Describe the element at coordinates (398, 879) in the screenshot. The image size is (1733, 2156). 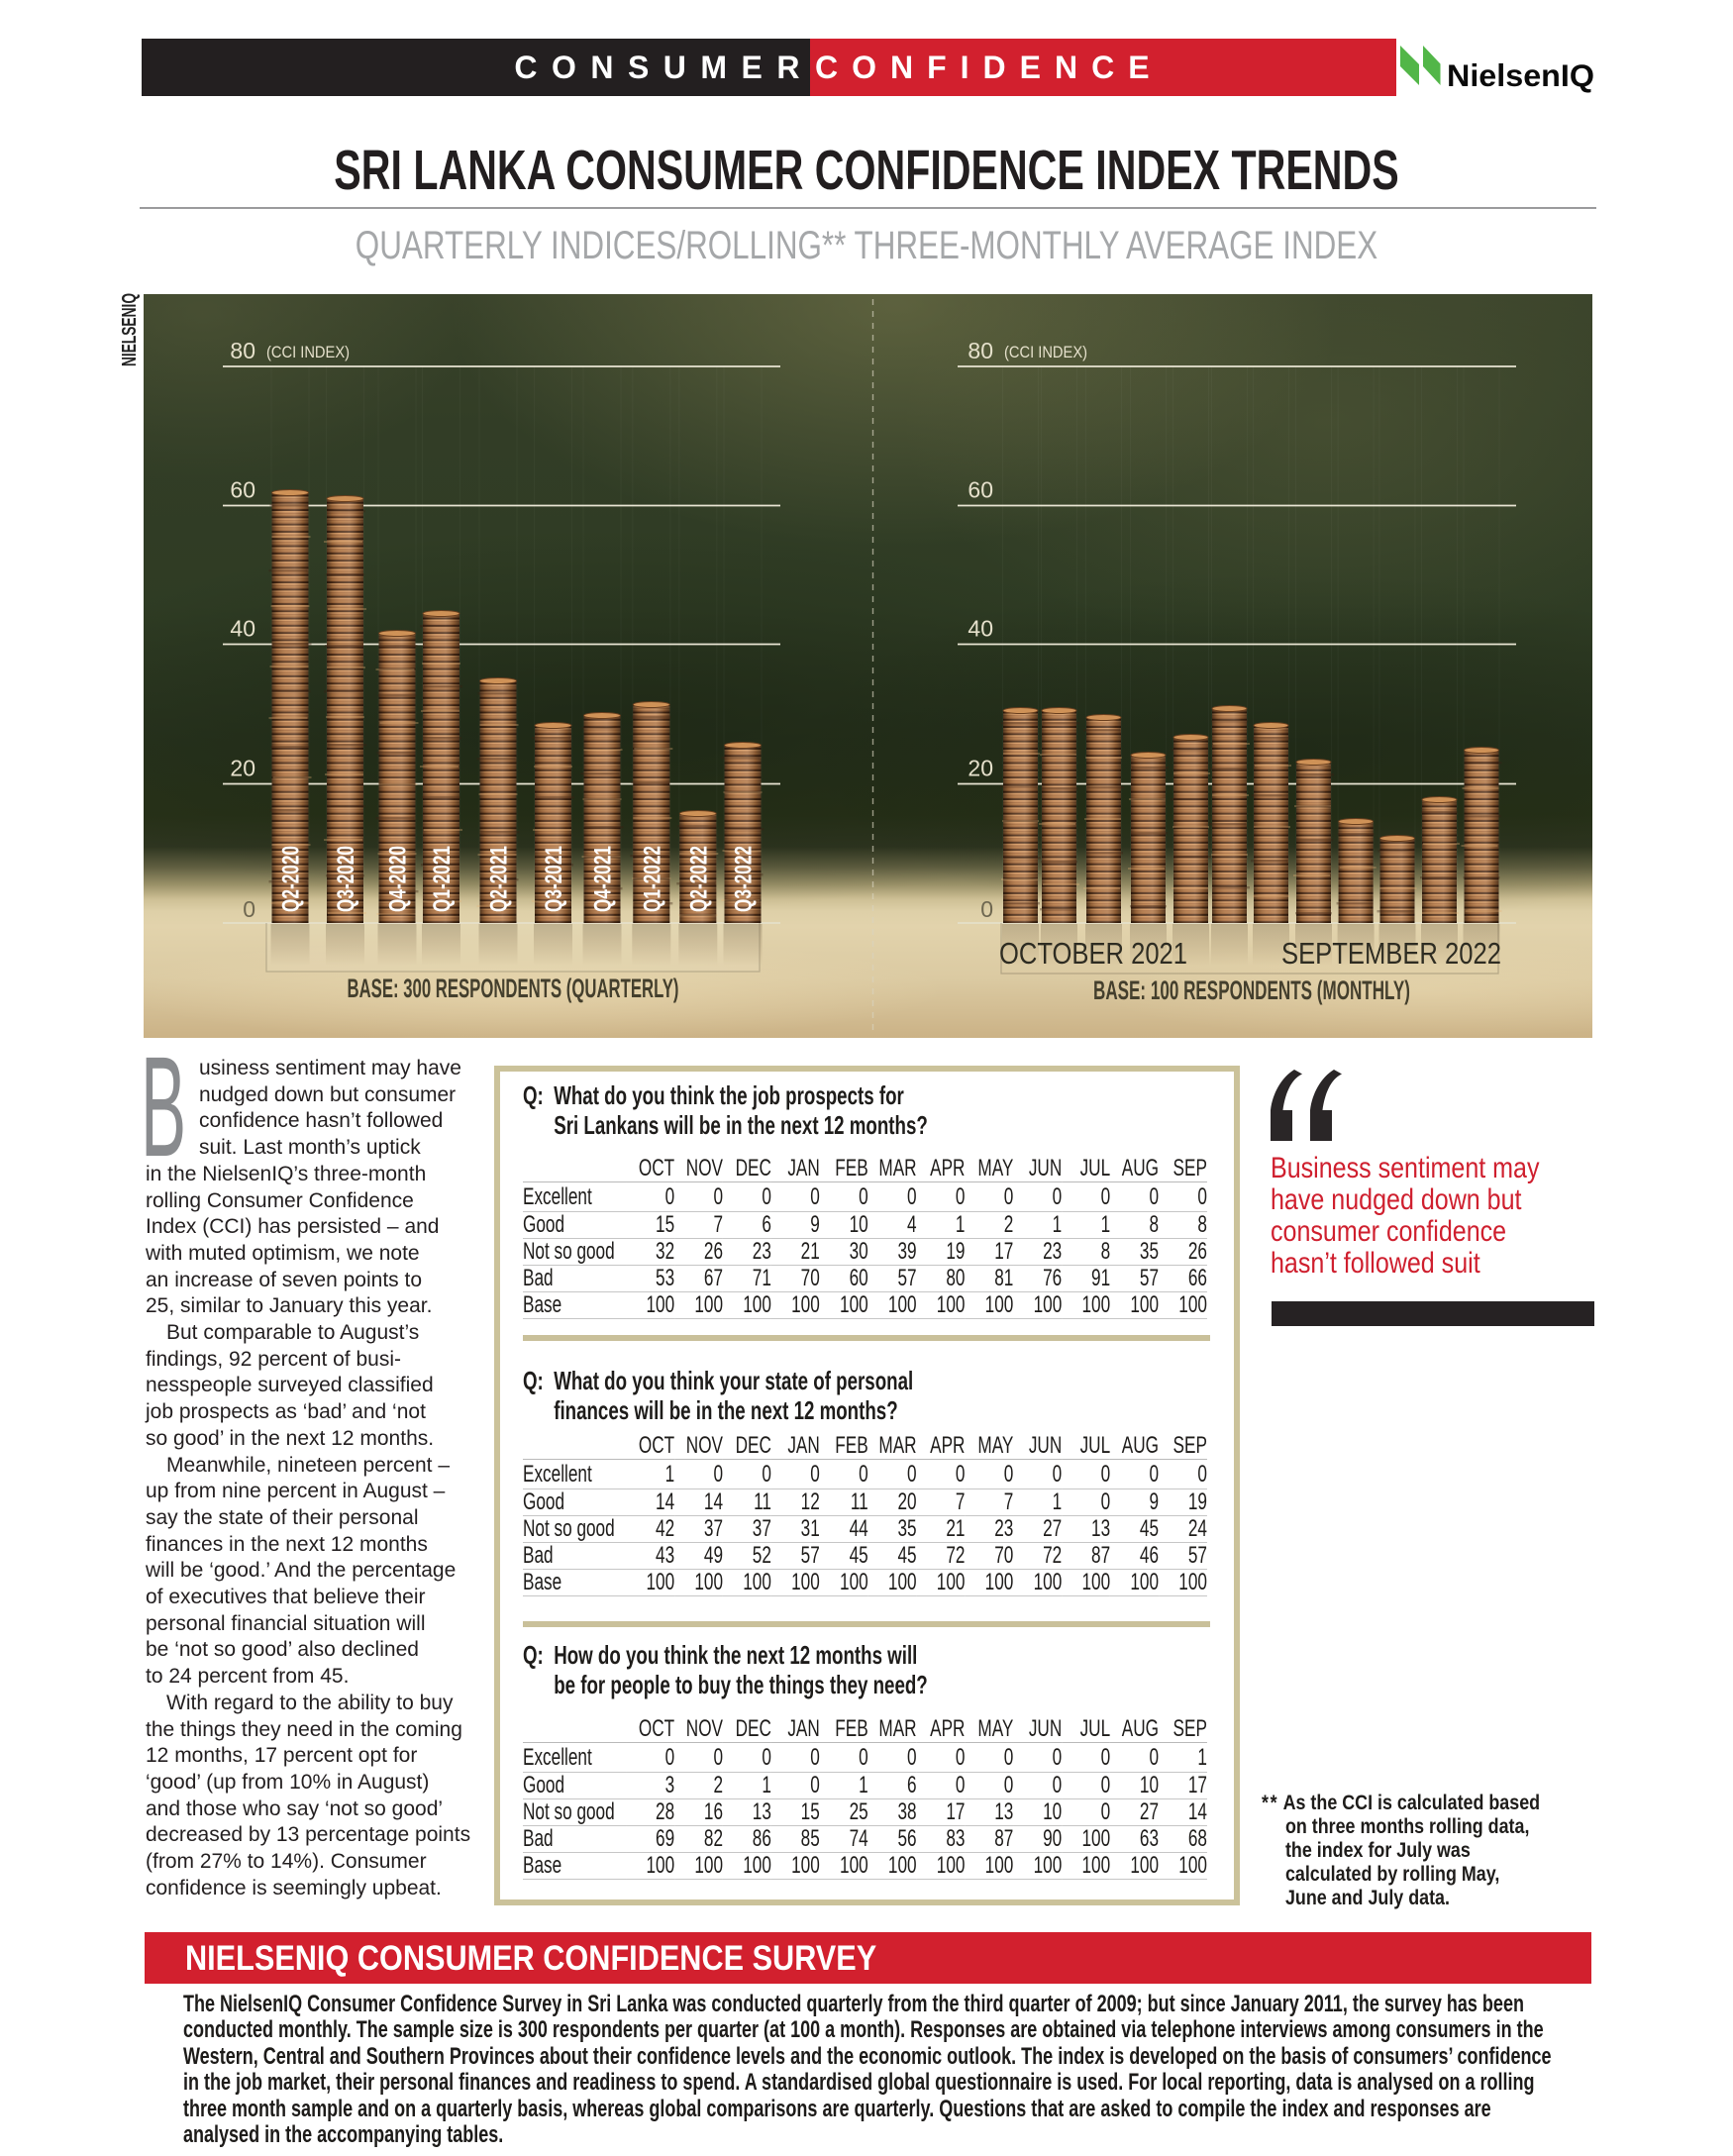
I see `svg-text: Q4-2020` at that location.